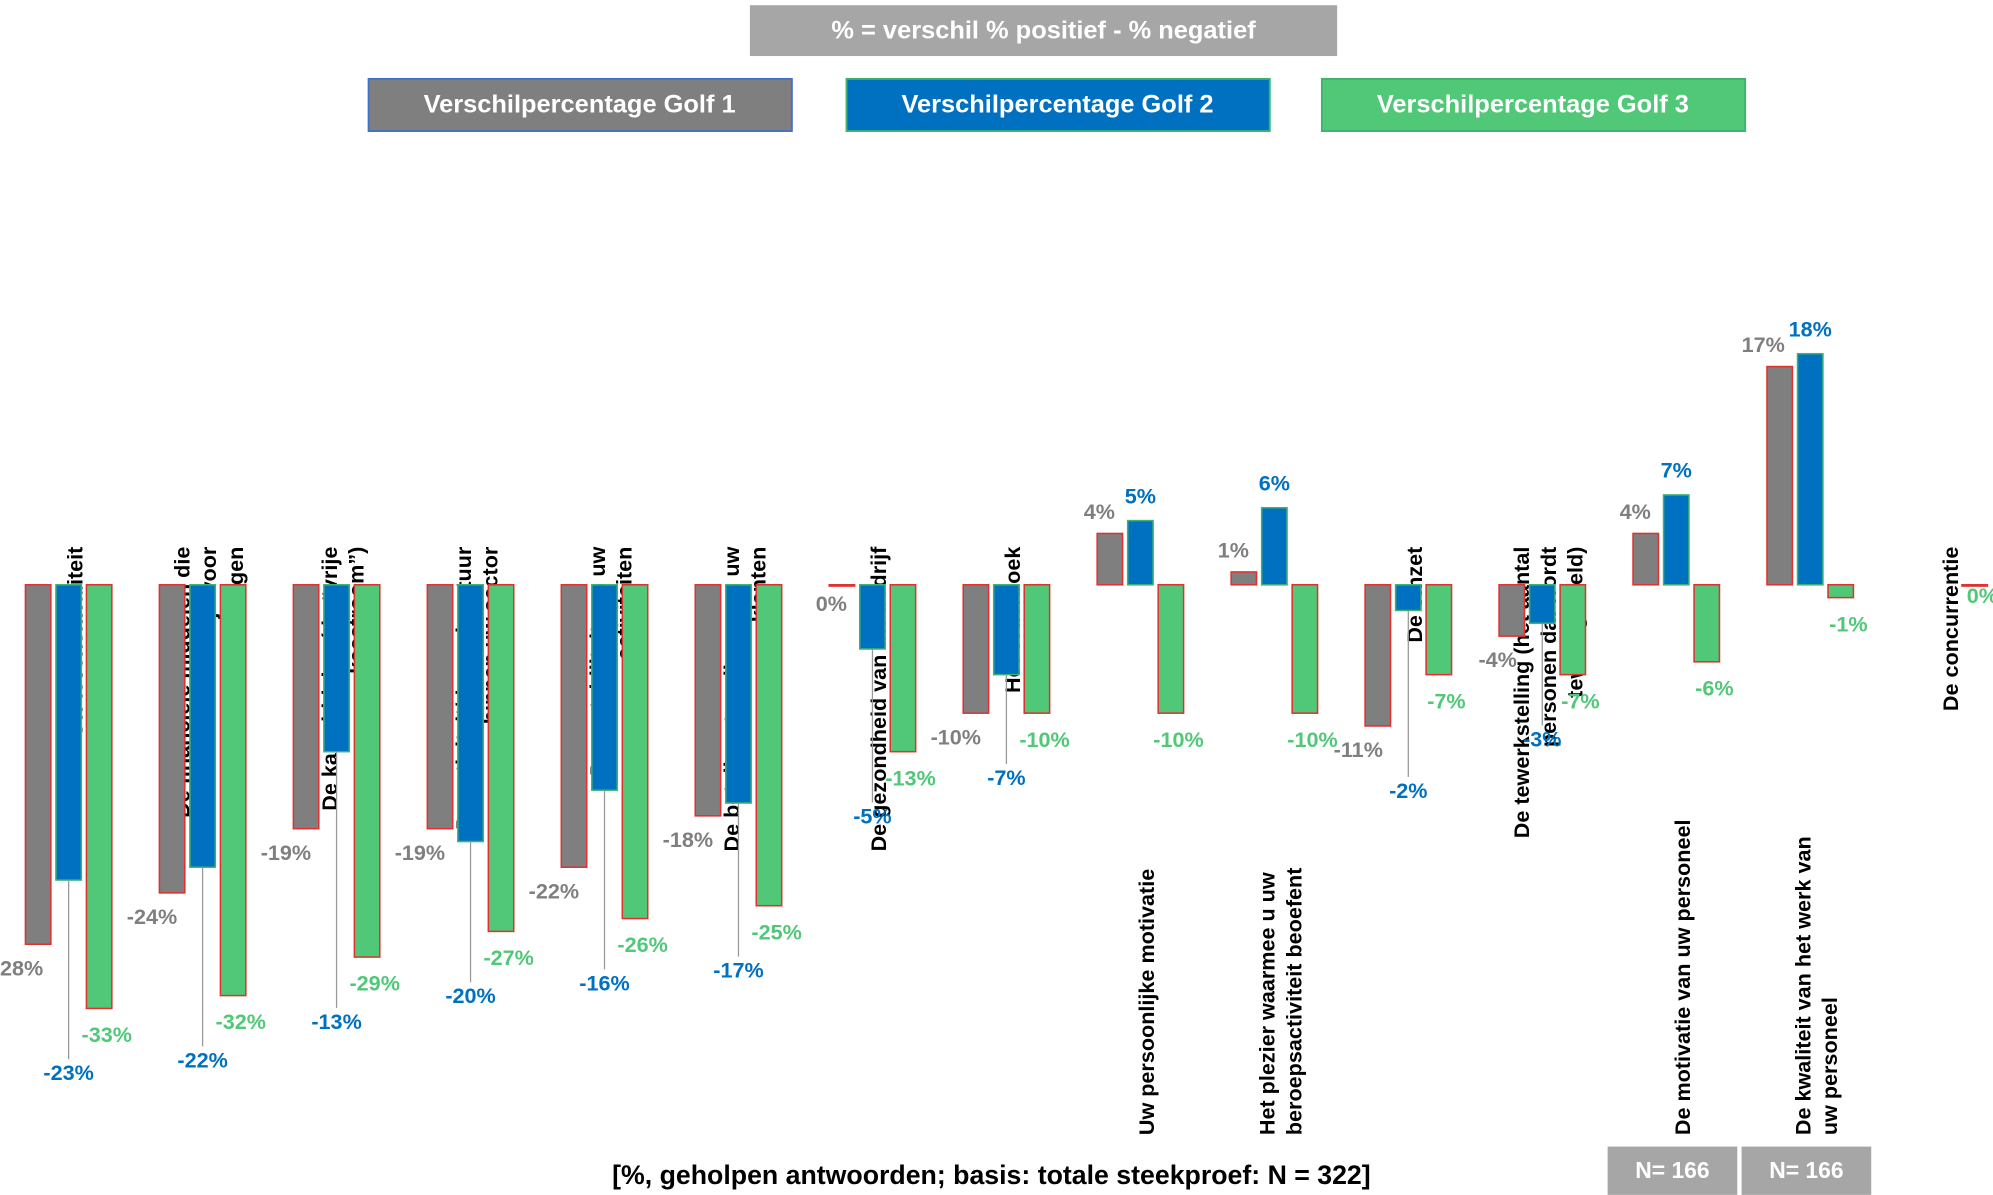 The width and height of the screenshot is (1993, 1195). I want to click on data-label: -28%, so click(21, 967).